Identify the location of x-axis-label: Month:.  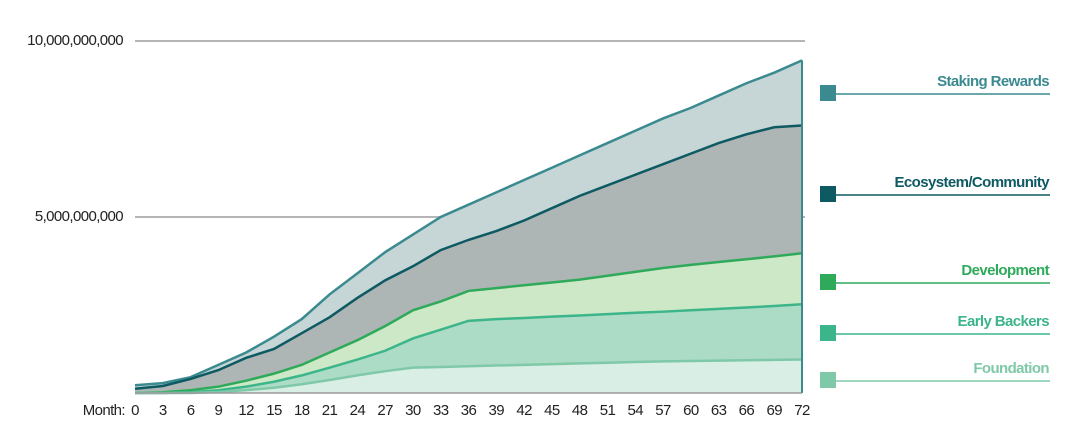
(104, 410).